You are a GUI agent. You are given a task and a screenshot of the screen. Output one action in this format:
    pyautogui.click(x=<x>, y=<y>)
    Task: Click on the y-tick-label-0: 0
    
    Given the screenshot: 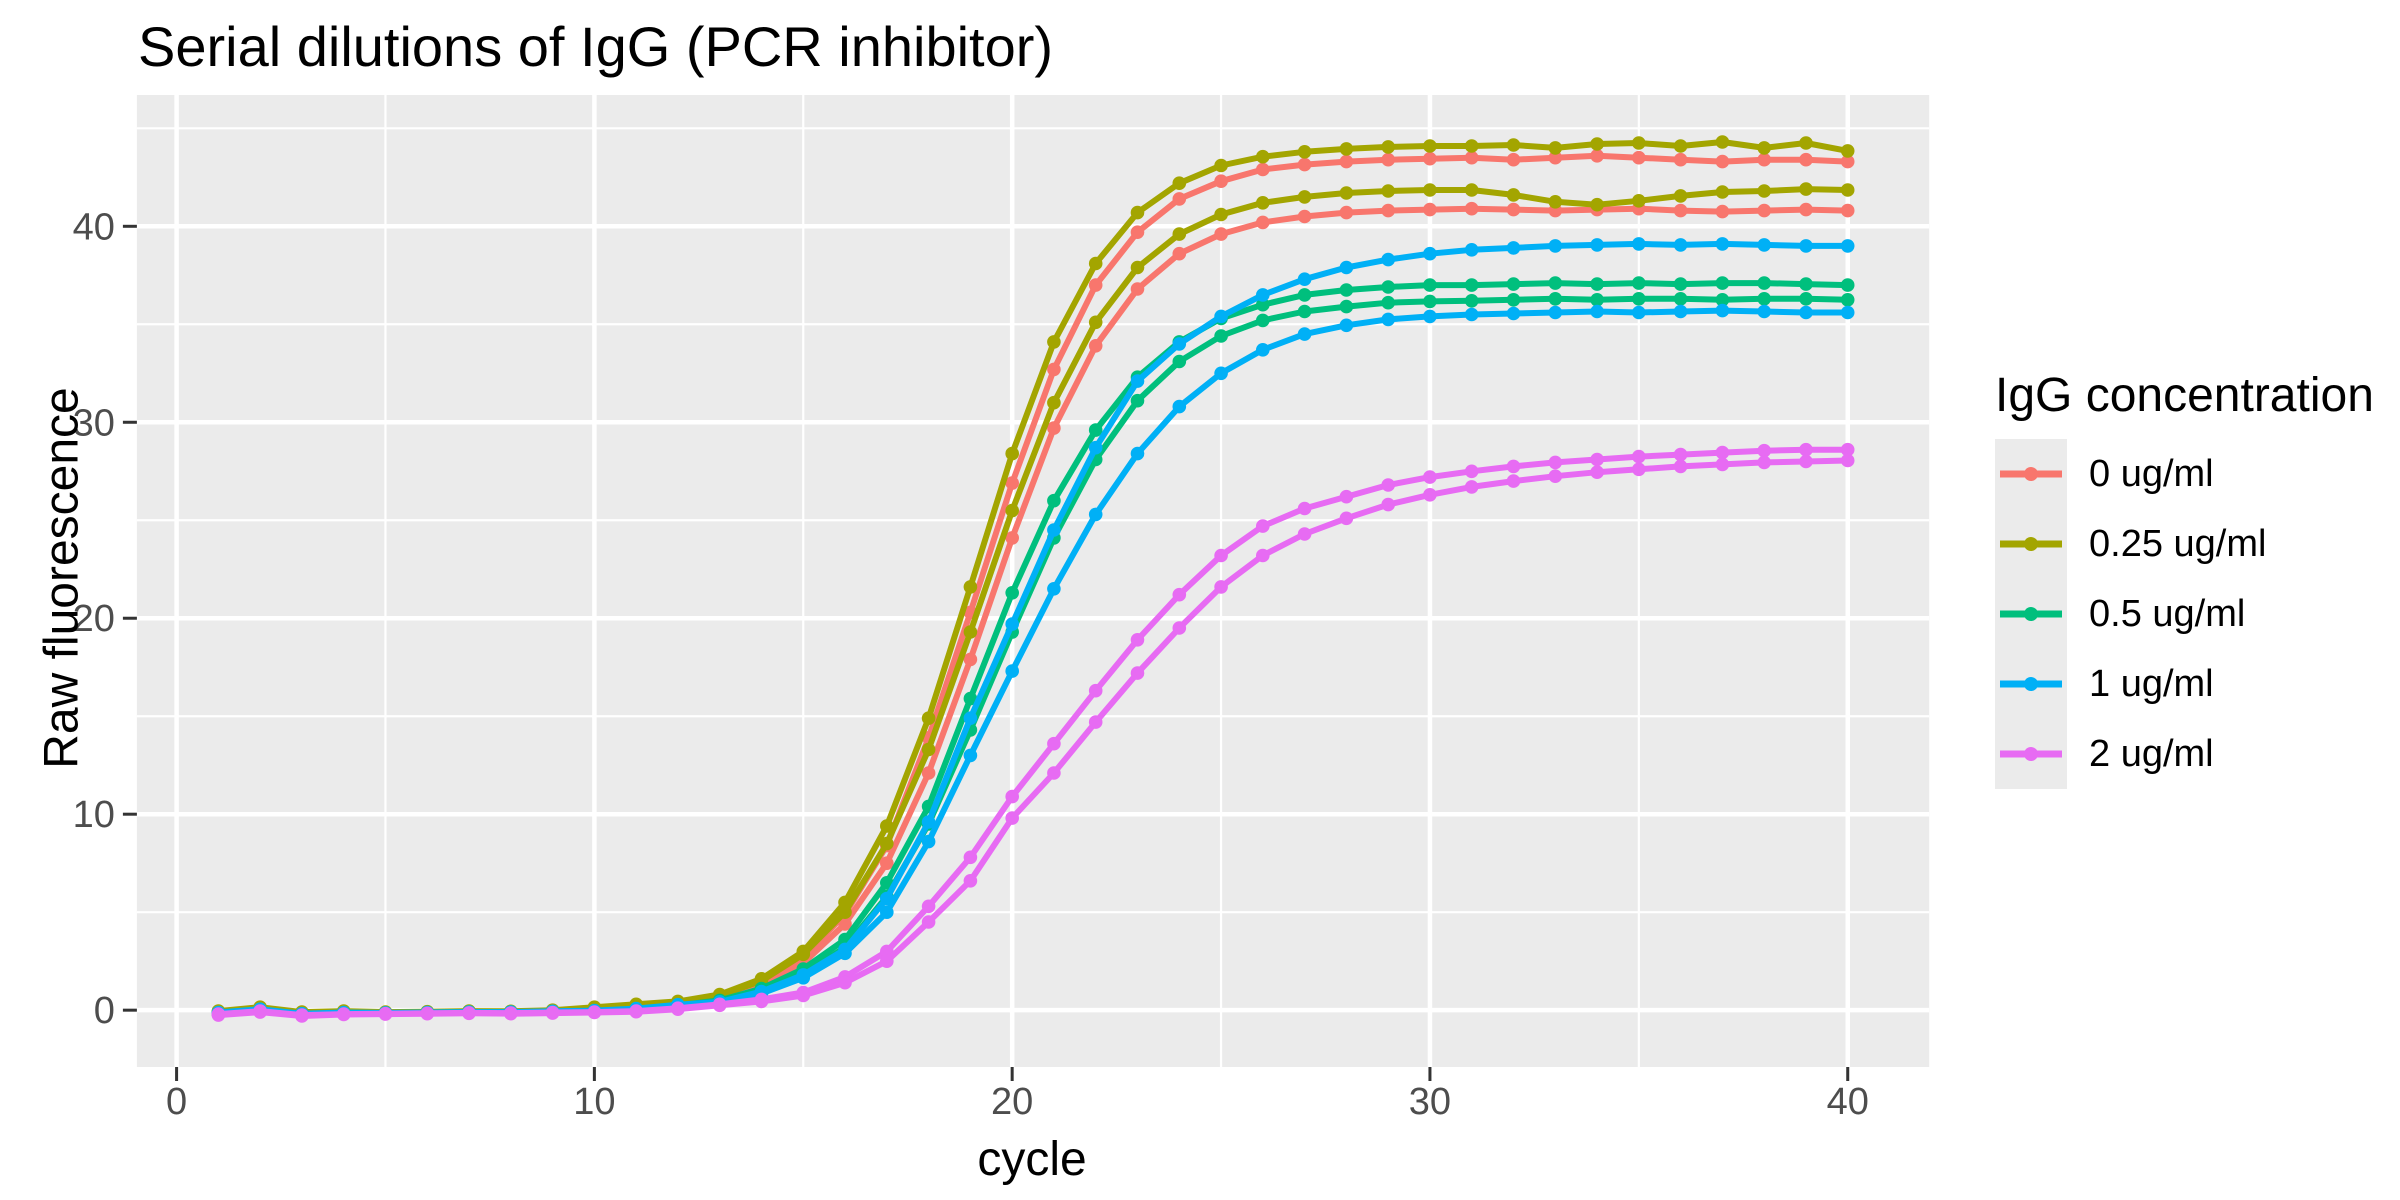 What is the action you would take?
    pyautogui.click(x=104, y=1011)
    